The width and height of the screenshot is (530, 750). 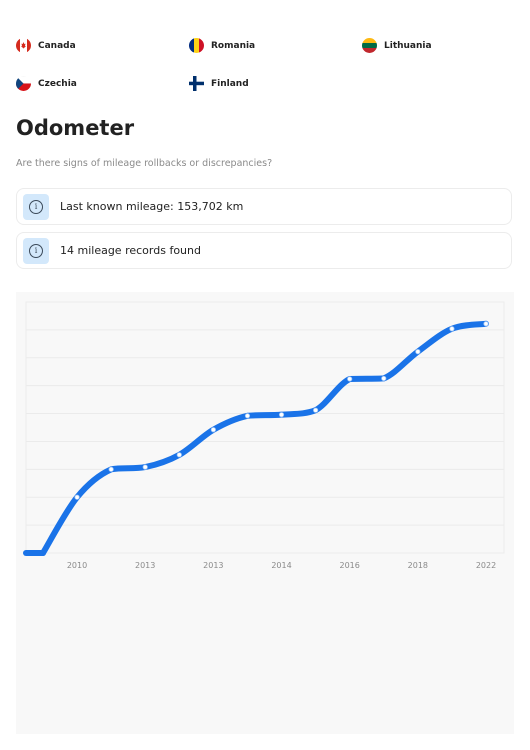 What do you see at coordinates (418, 565) in the screenshot?
I see `x-tick-label: 2018` at bounding box center [418, 565].